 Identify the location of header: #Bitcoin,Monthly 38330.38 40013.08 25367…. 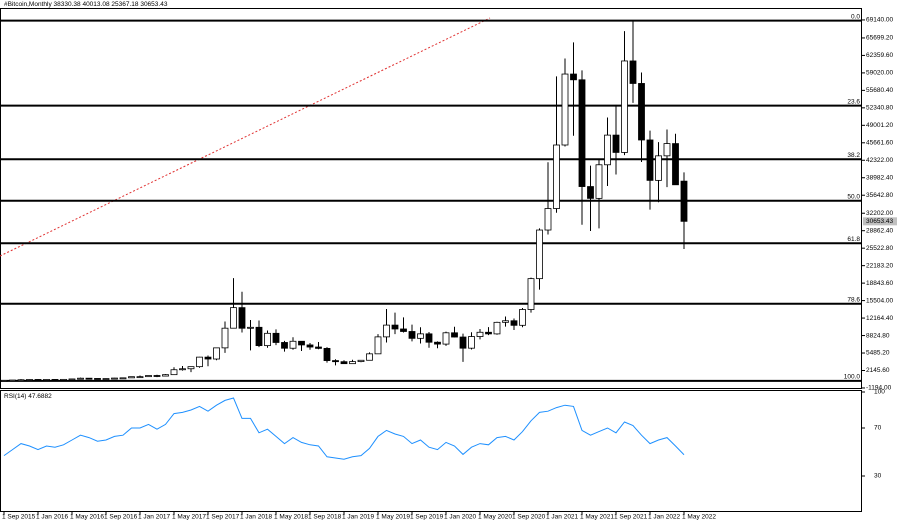
(86, 4).